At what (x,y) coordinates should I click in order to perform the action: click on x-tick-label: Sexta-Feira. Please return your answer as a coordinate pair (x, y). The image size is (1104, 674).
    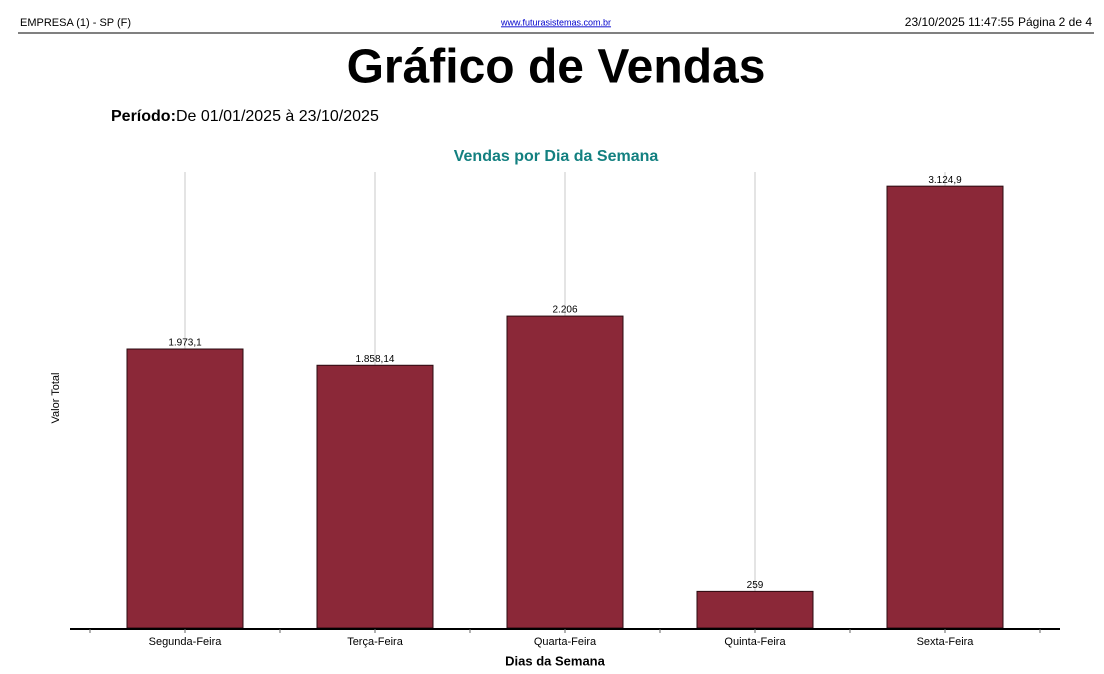
    Looking at the image, I should click on (946, 642).